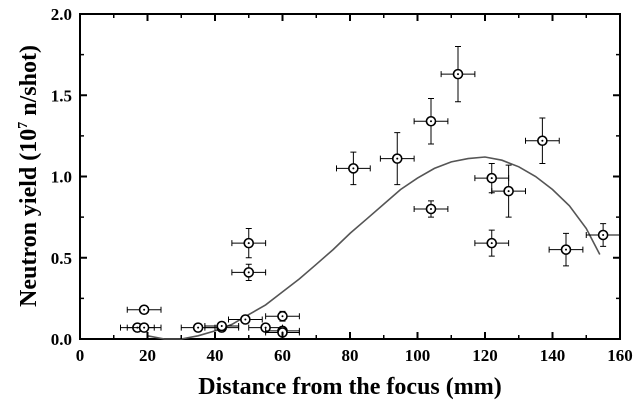 The height and width of the screenshot is (403, 636). What do you see at coordinates (620, 355) in the screenshot?
I see `x-tick-label: 160` at bounding box center [620, 355].